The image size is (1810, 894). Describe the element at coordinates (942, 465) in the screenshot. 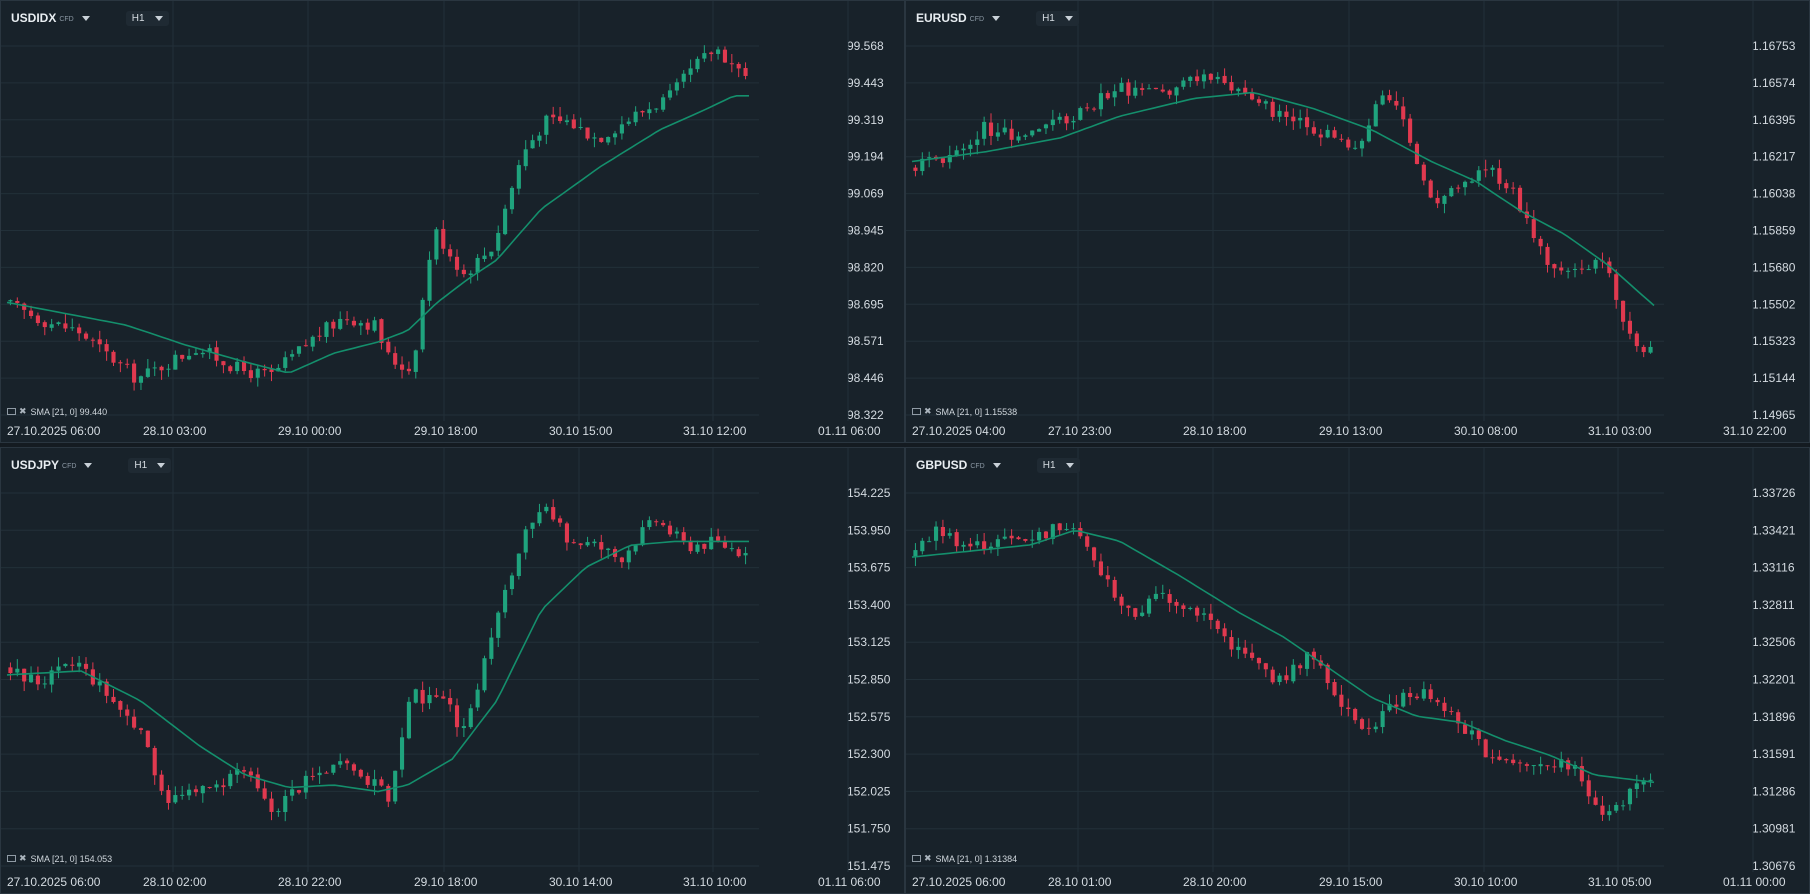

I see `symbol-label: GBPUSD` at that location.